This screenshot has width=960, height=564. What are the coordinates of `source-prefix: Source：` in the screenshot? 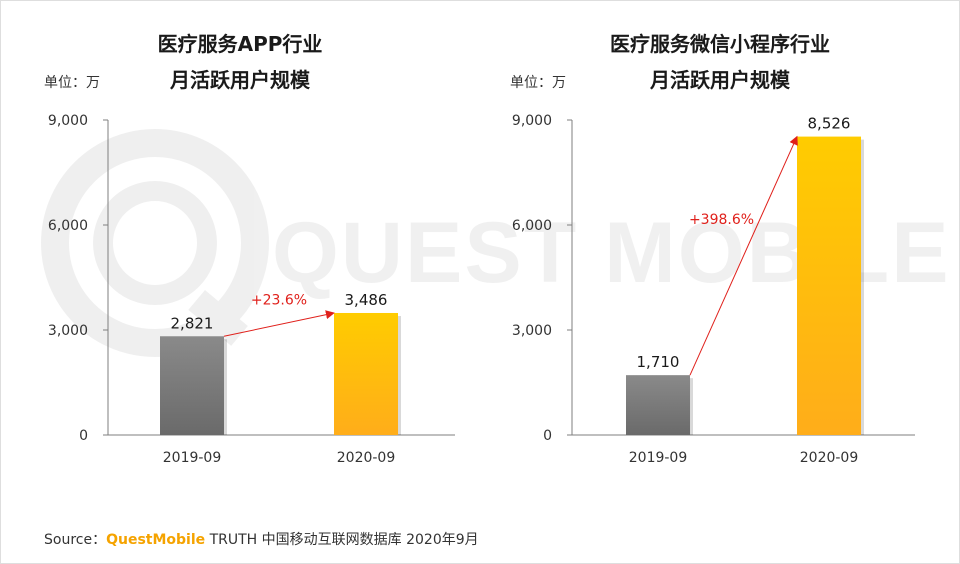 It's located at (75, 540).